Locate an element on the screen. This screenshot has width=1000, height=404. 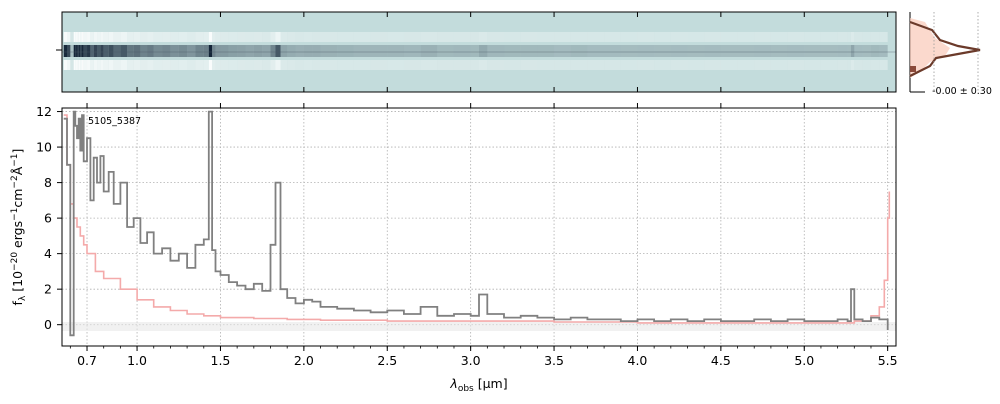
x-tick-label: 4.5 is located at coordinates (721, 360).